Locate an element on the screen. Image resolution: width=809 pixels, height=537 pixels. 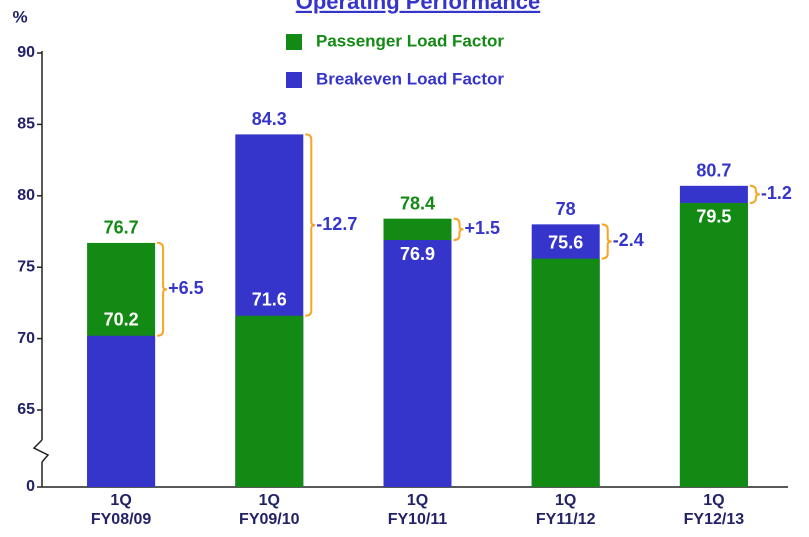
y-axis-label: % is located at coordinates (19, 16).